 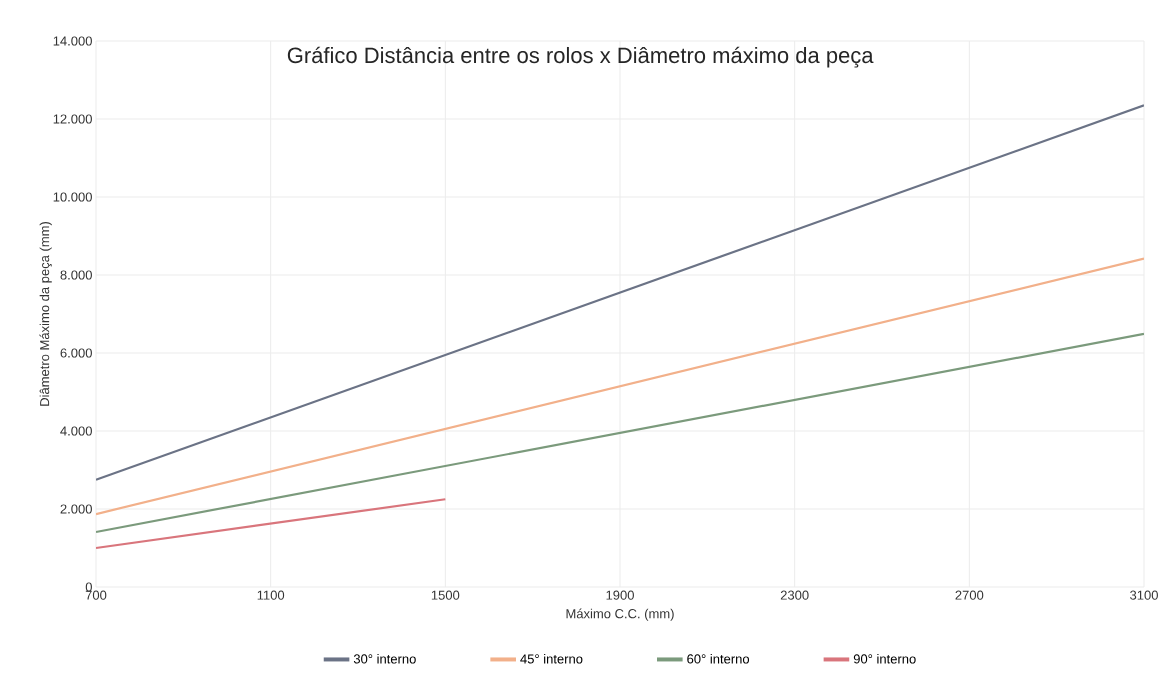 What do you see at coordinates (551, 658) in the screenshot?
I see `legend-label: 45° interno` at bounding box center [551, 658].